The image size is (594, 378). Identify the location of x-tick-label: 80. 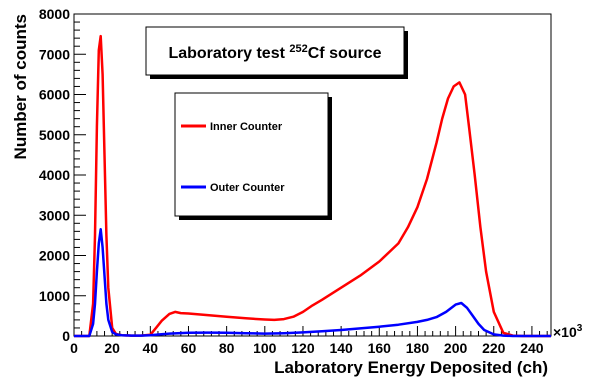
(227, 348).